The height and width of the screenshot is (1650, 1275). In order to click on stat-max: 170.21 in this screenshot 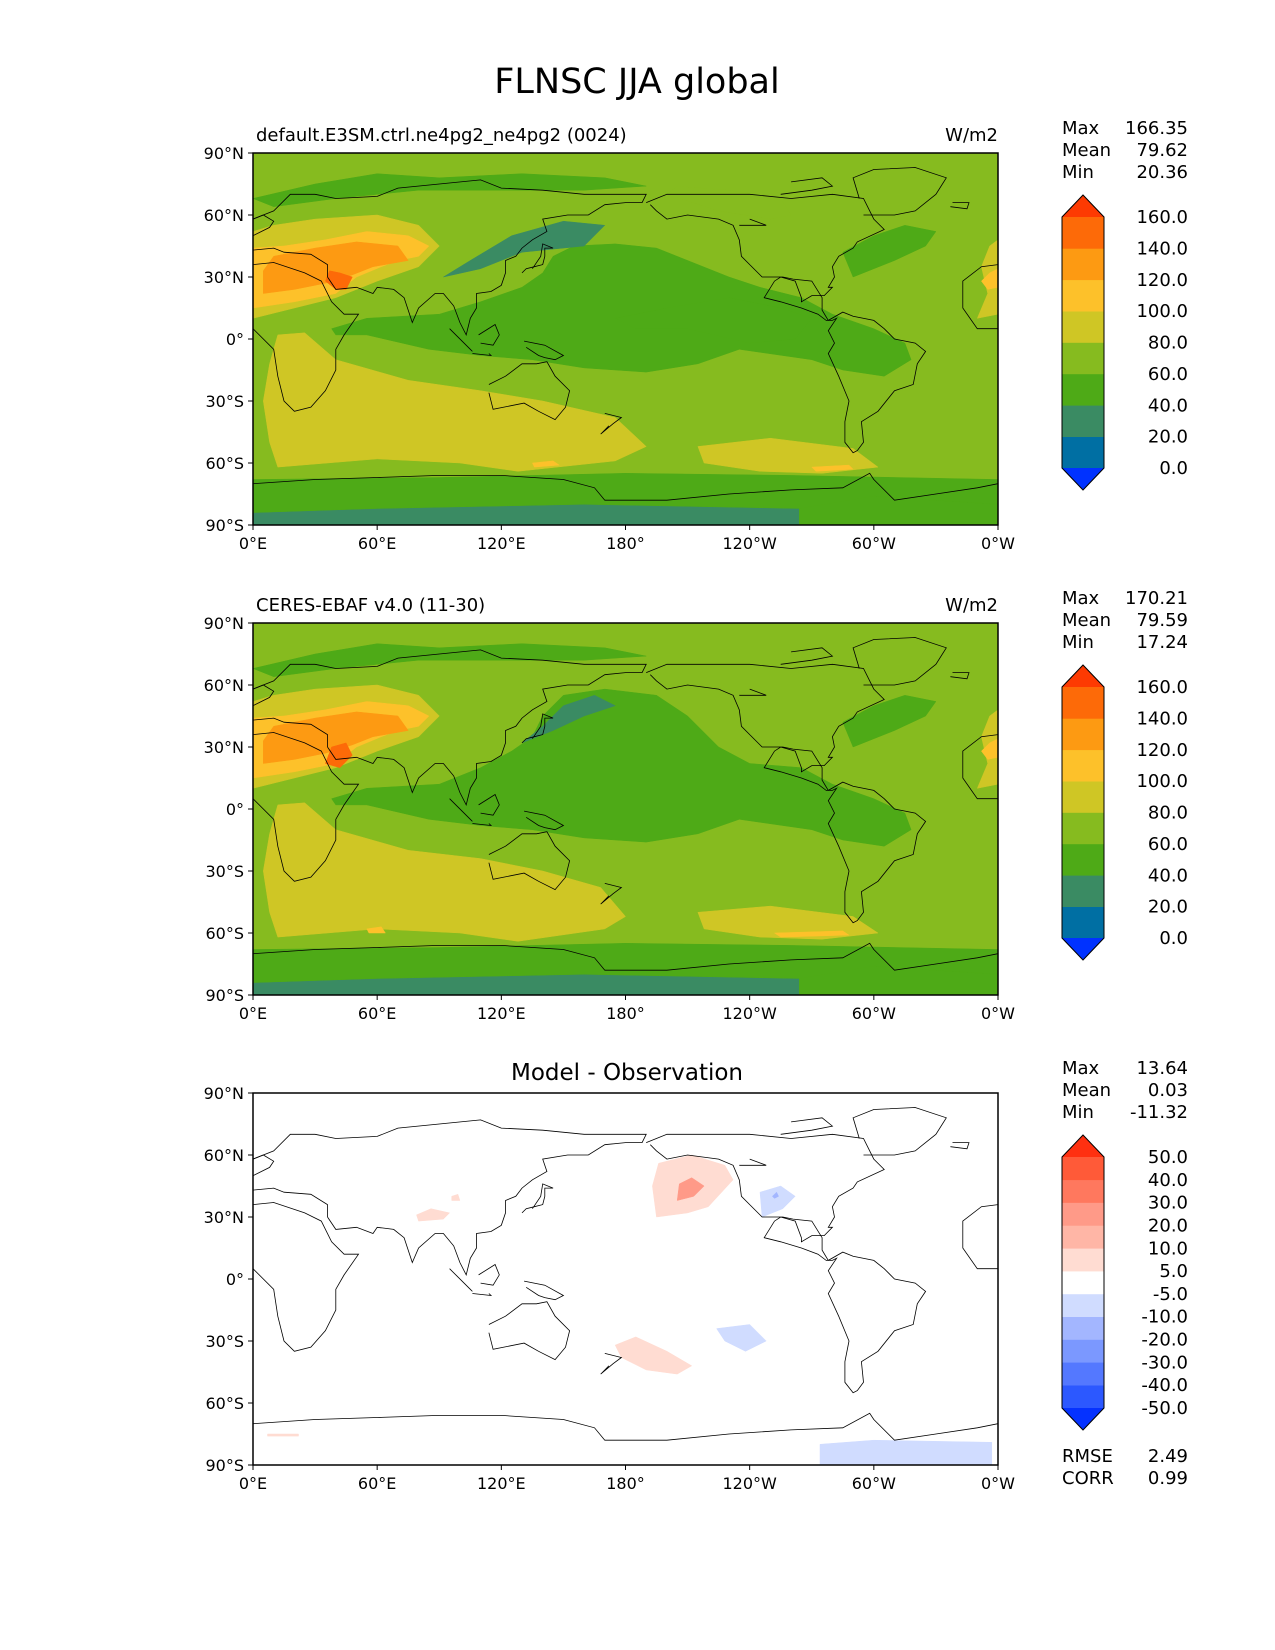, I will do `click(1156, 598)`.